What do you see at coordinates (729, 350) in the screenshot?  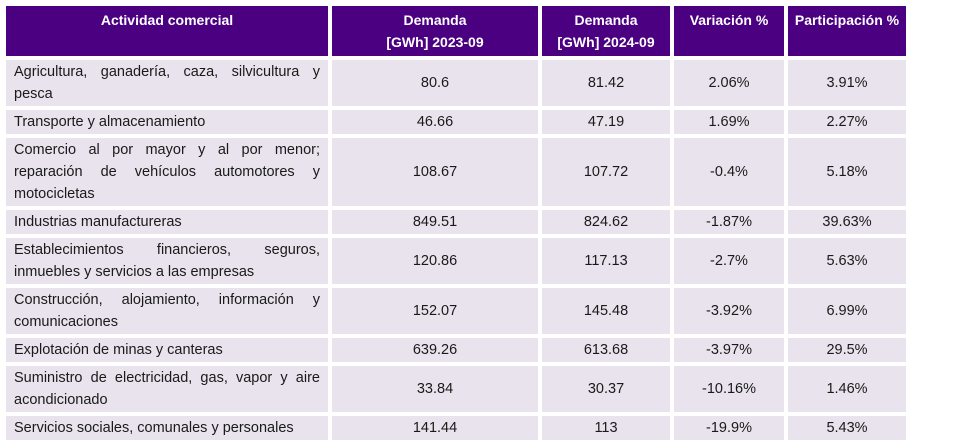 I see `cell-variacion: -3.97%` at bounding box center [729, 350].